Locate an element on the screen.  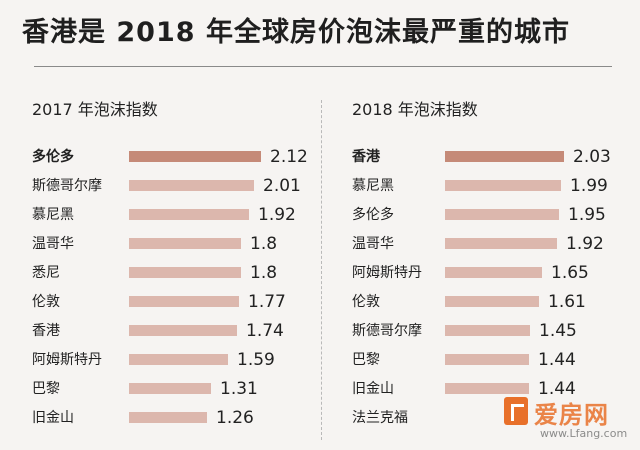
value-label: 1.45 is located at coordinates (558, 331).